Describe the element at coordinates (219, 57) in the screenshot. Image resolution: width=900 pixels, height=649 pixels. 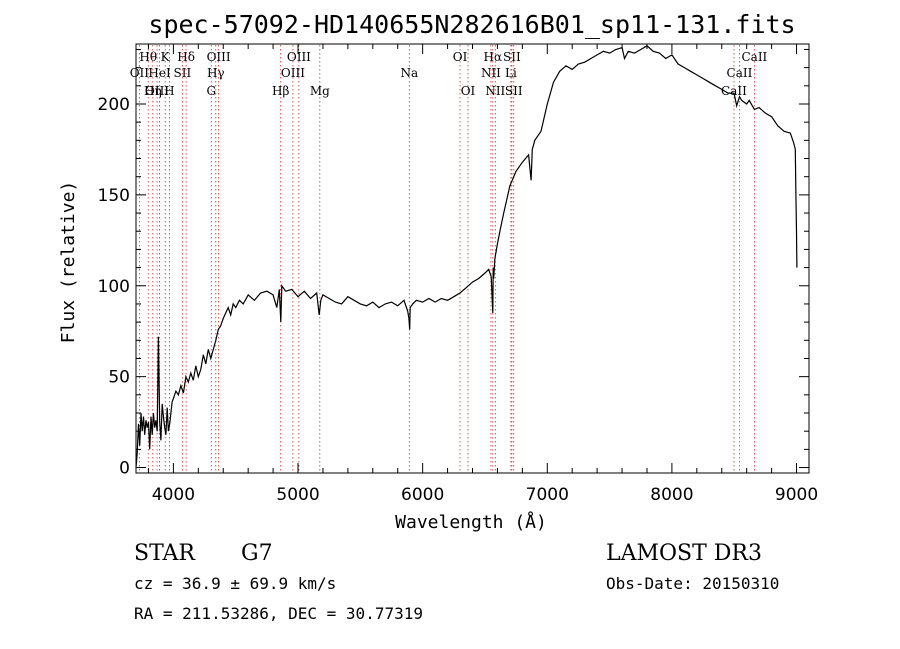
I see `line-label-9: OIII` at that location.